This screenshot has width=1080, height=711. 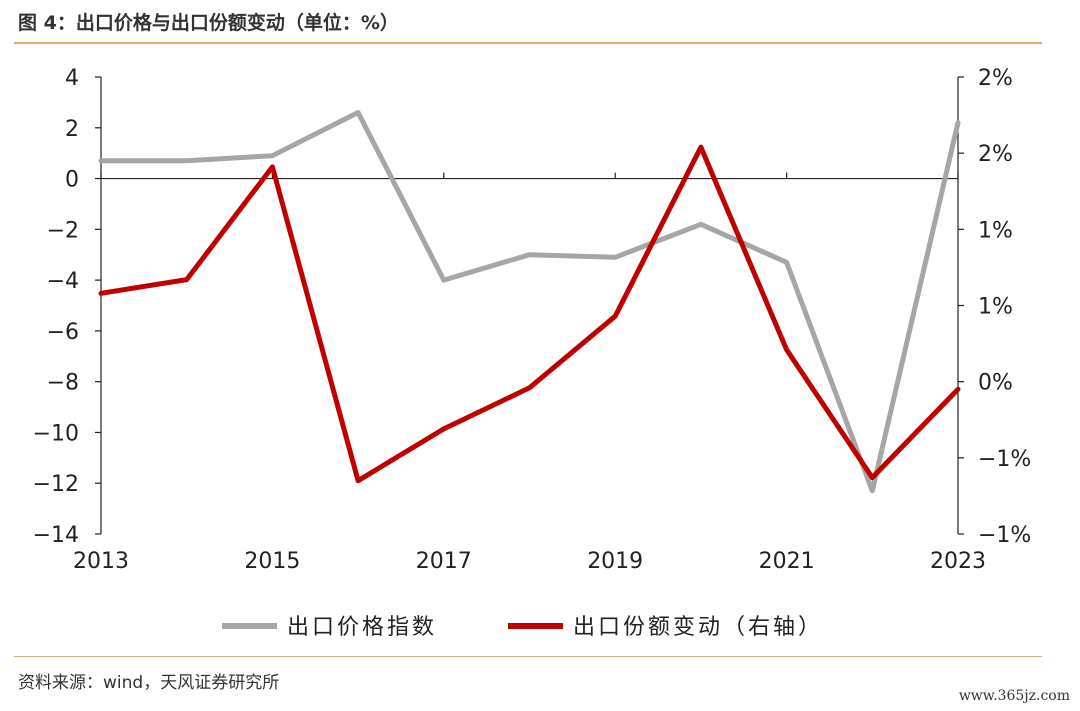 What do you see at coordinates (698, 627) in the screenshot?
I see `legend-label-2: 出口份额变动（右轴）` at bounding box center [698, 627].